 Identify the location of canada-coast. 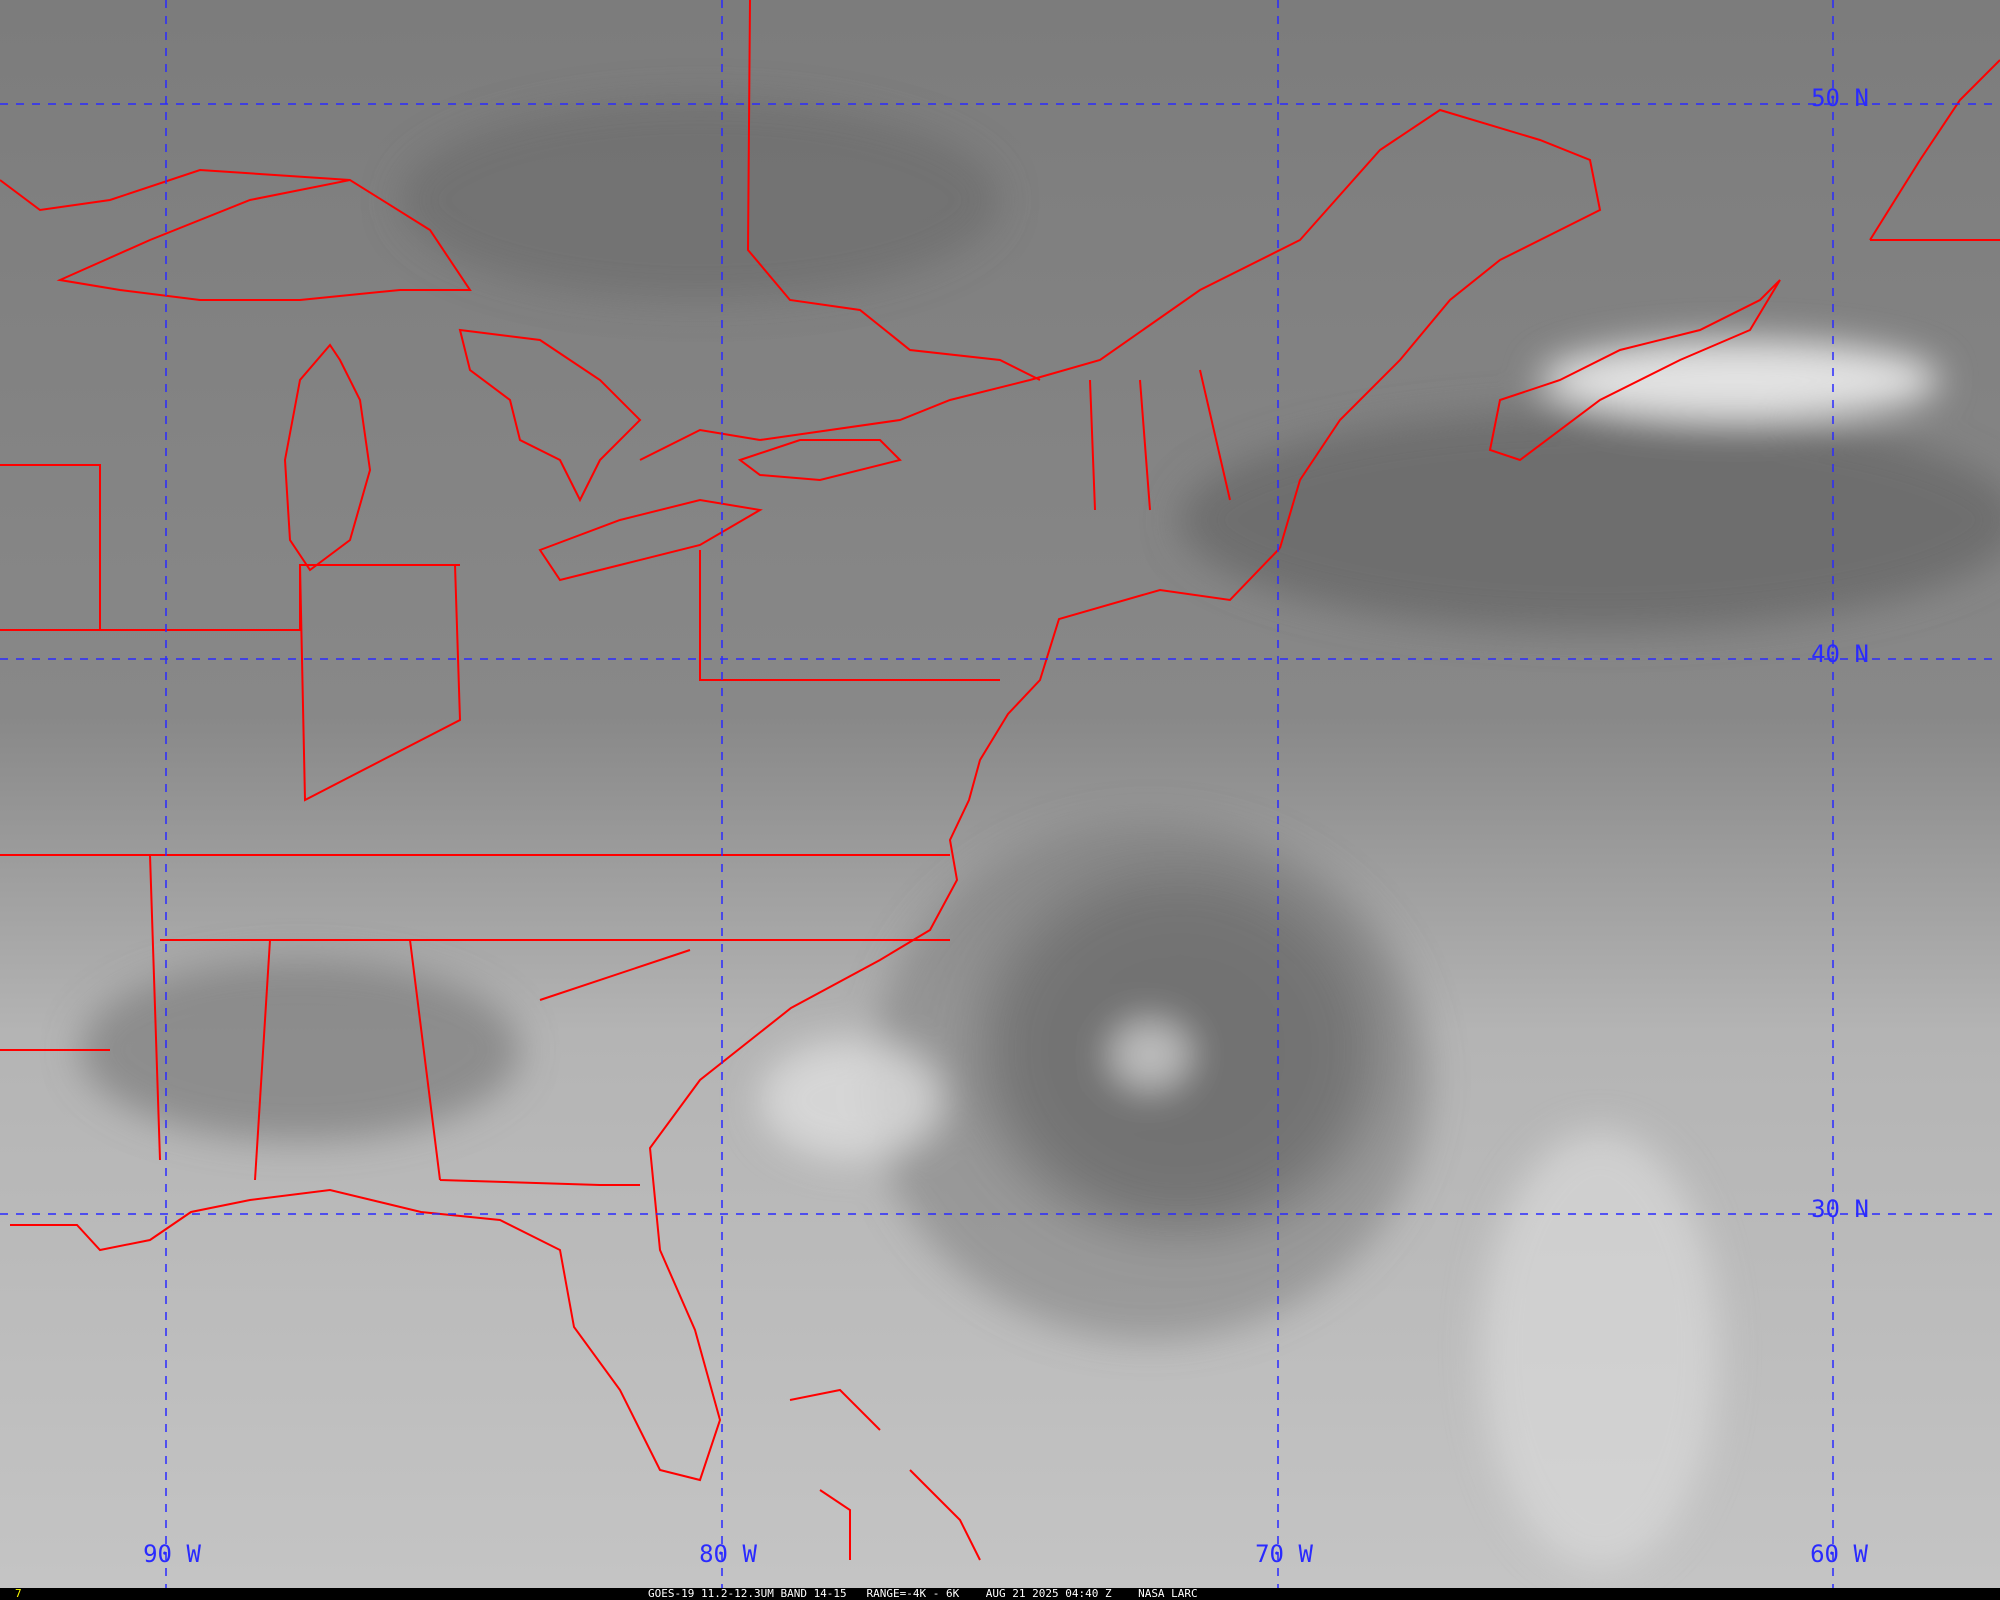
(1180, 328).